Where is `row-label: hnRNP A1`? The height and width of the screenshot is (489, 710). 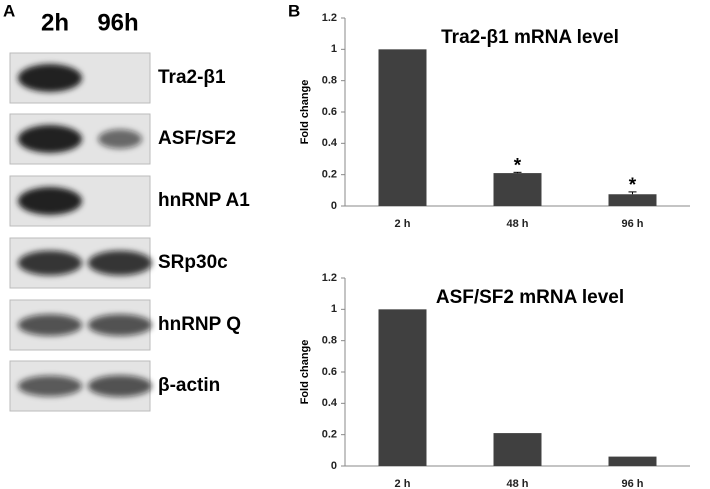
row-label: hnRNP A1 is located at coordinates (204, 200).